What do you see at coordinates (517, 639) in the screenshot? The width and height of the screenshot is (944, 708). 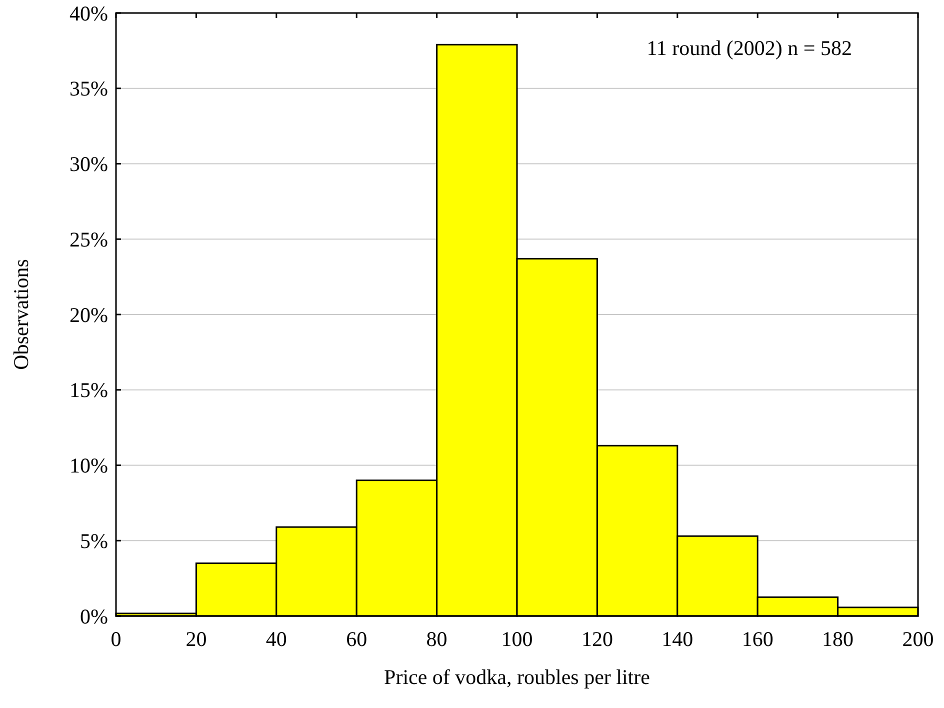 I see `x-tick-label: 100` at bounding box center [517, 639].